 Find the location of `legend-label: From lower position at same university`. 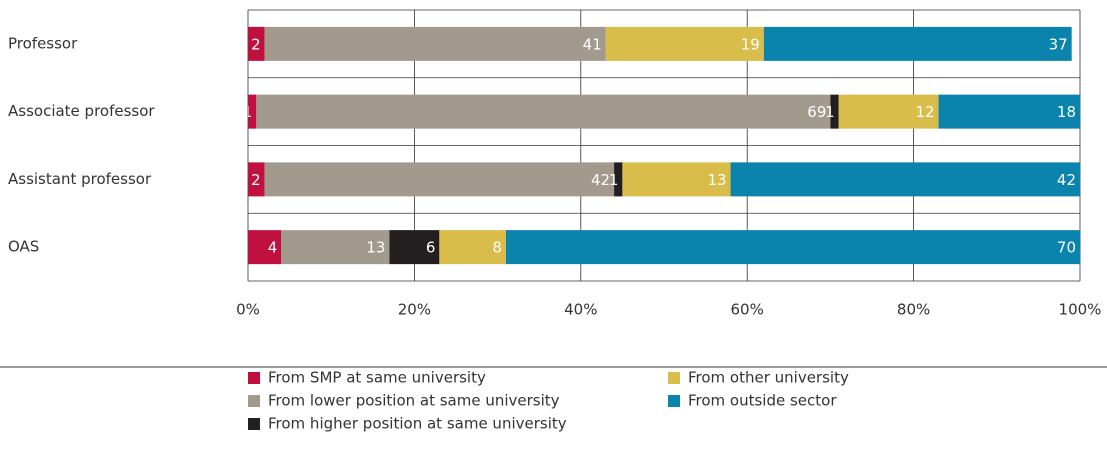

legend-label: From lower position at same university is located at coordinates (414, 401).